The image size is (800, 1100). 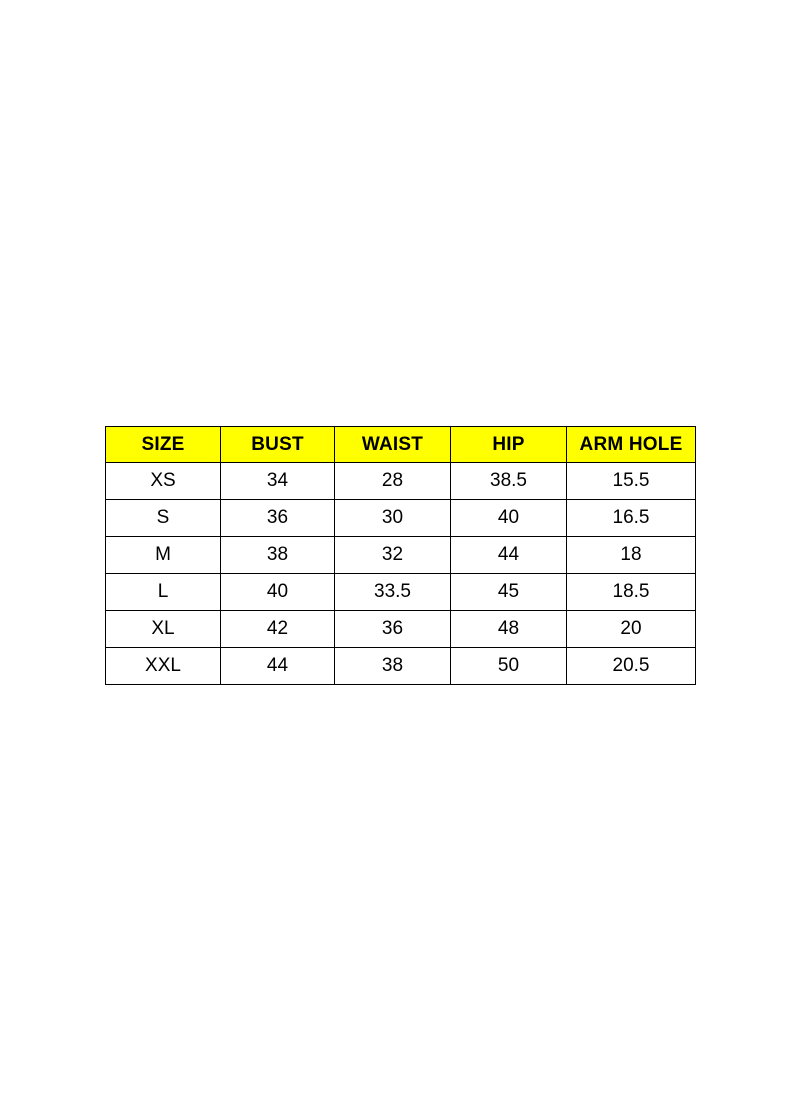 I want to click on column-header-size: SIZE, so click(x=163, y=444).